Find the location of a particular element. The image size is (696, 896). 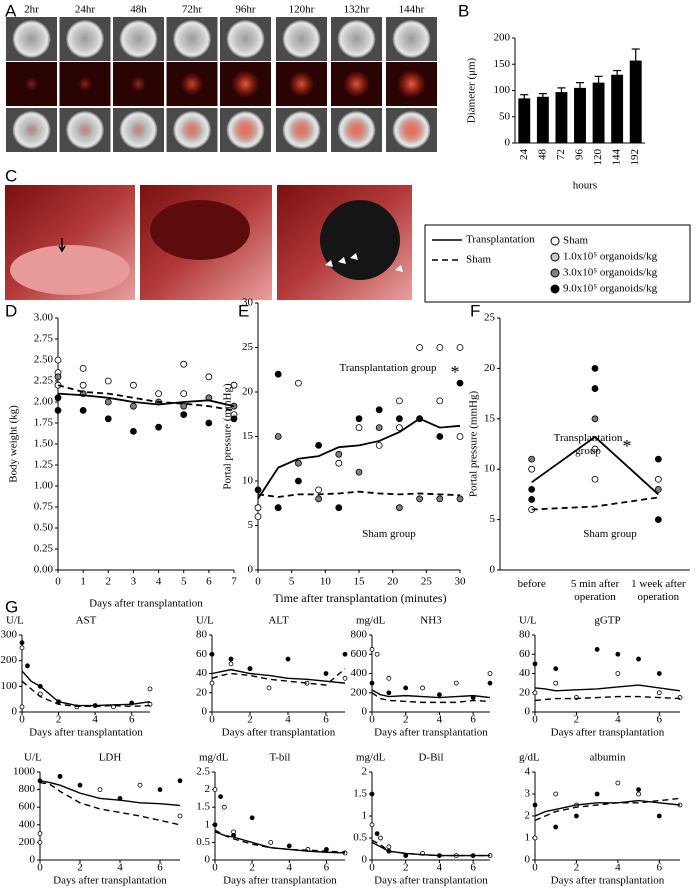

chart-title: gGTP is located at coordinates (607, 621).